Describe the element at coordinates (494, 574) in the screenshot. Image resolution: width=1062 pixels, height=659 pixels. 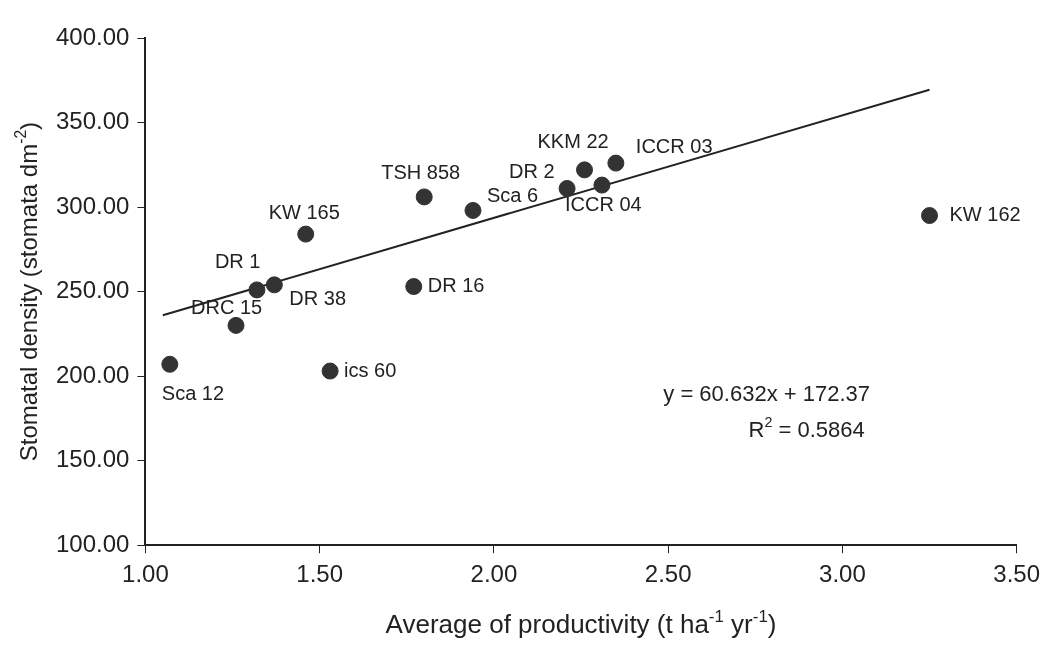
I see `x-tick-label: 2.00` at that location.